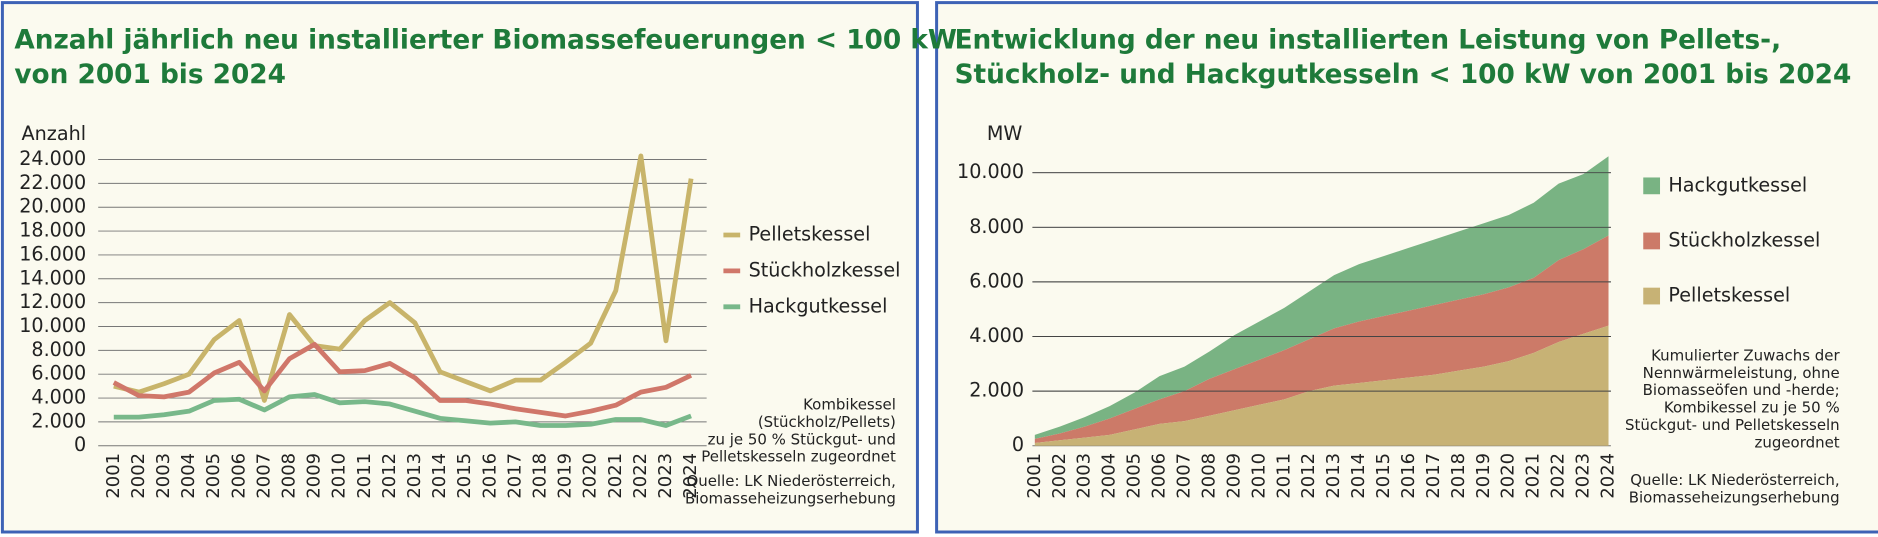 The image size is (1878, 537). I want to click on note: Kombikessel zu je 50 %, so click(1752, 408).